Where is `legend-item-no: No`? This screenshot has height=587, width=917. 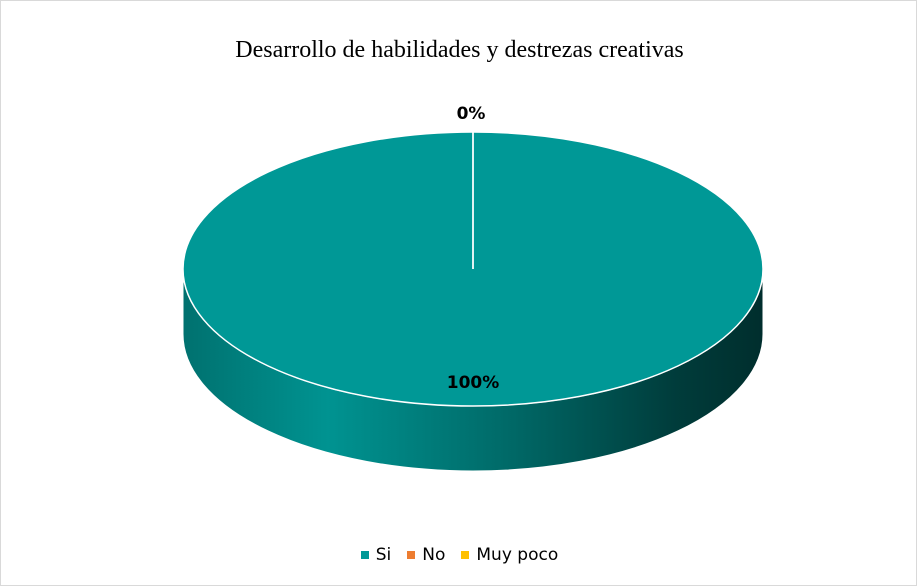
legend-item-no: No is located at coordinates (426, 555).